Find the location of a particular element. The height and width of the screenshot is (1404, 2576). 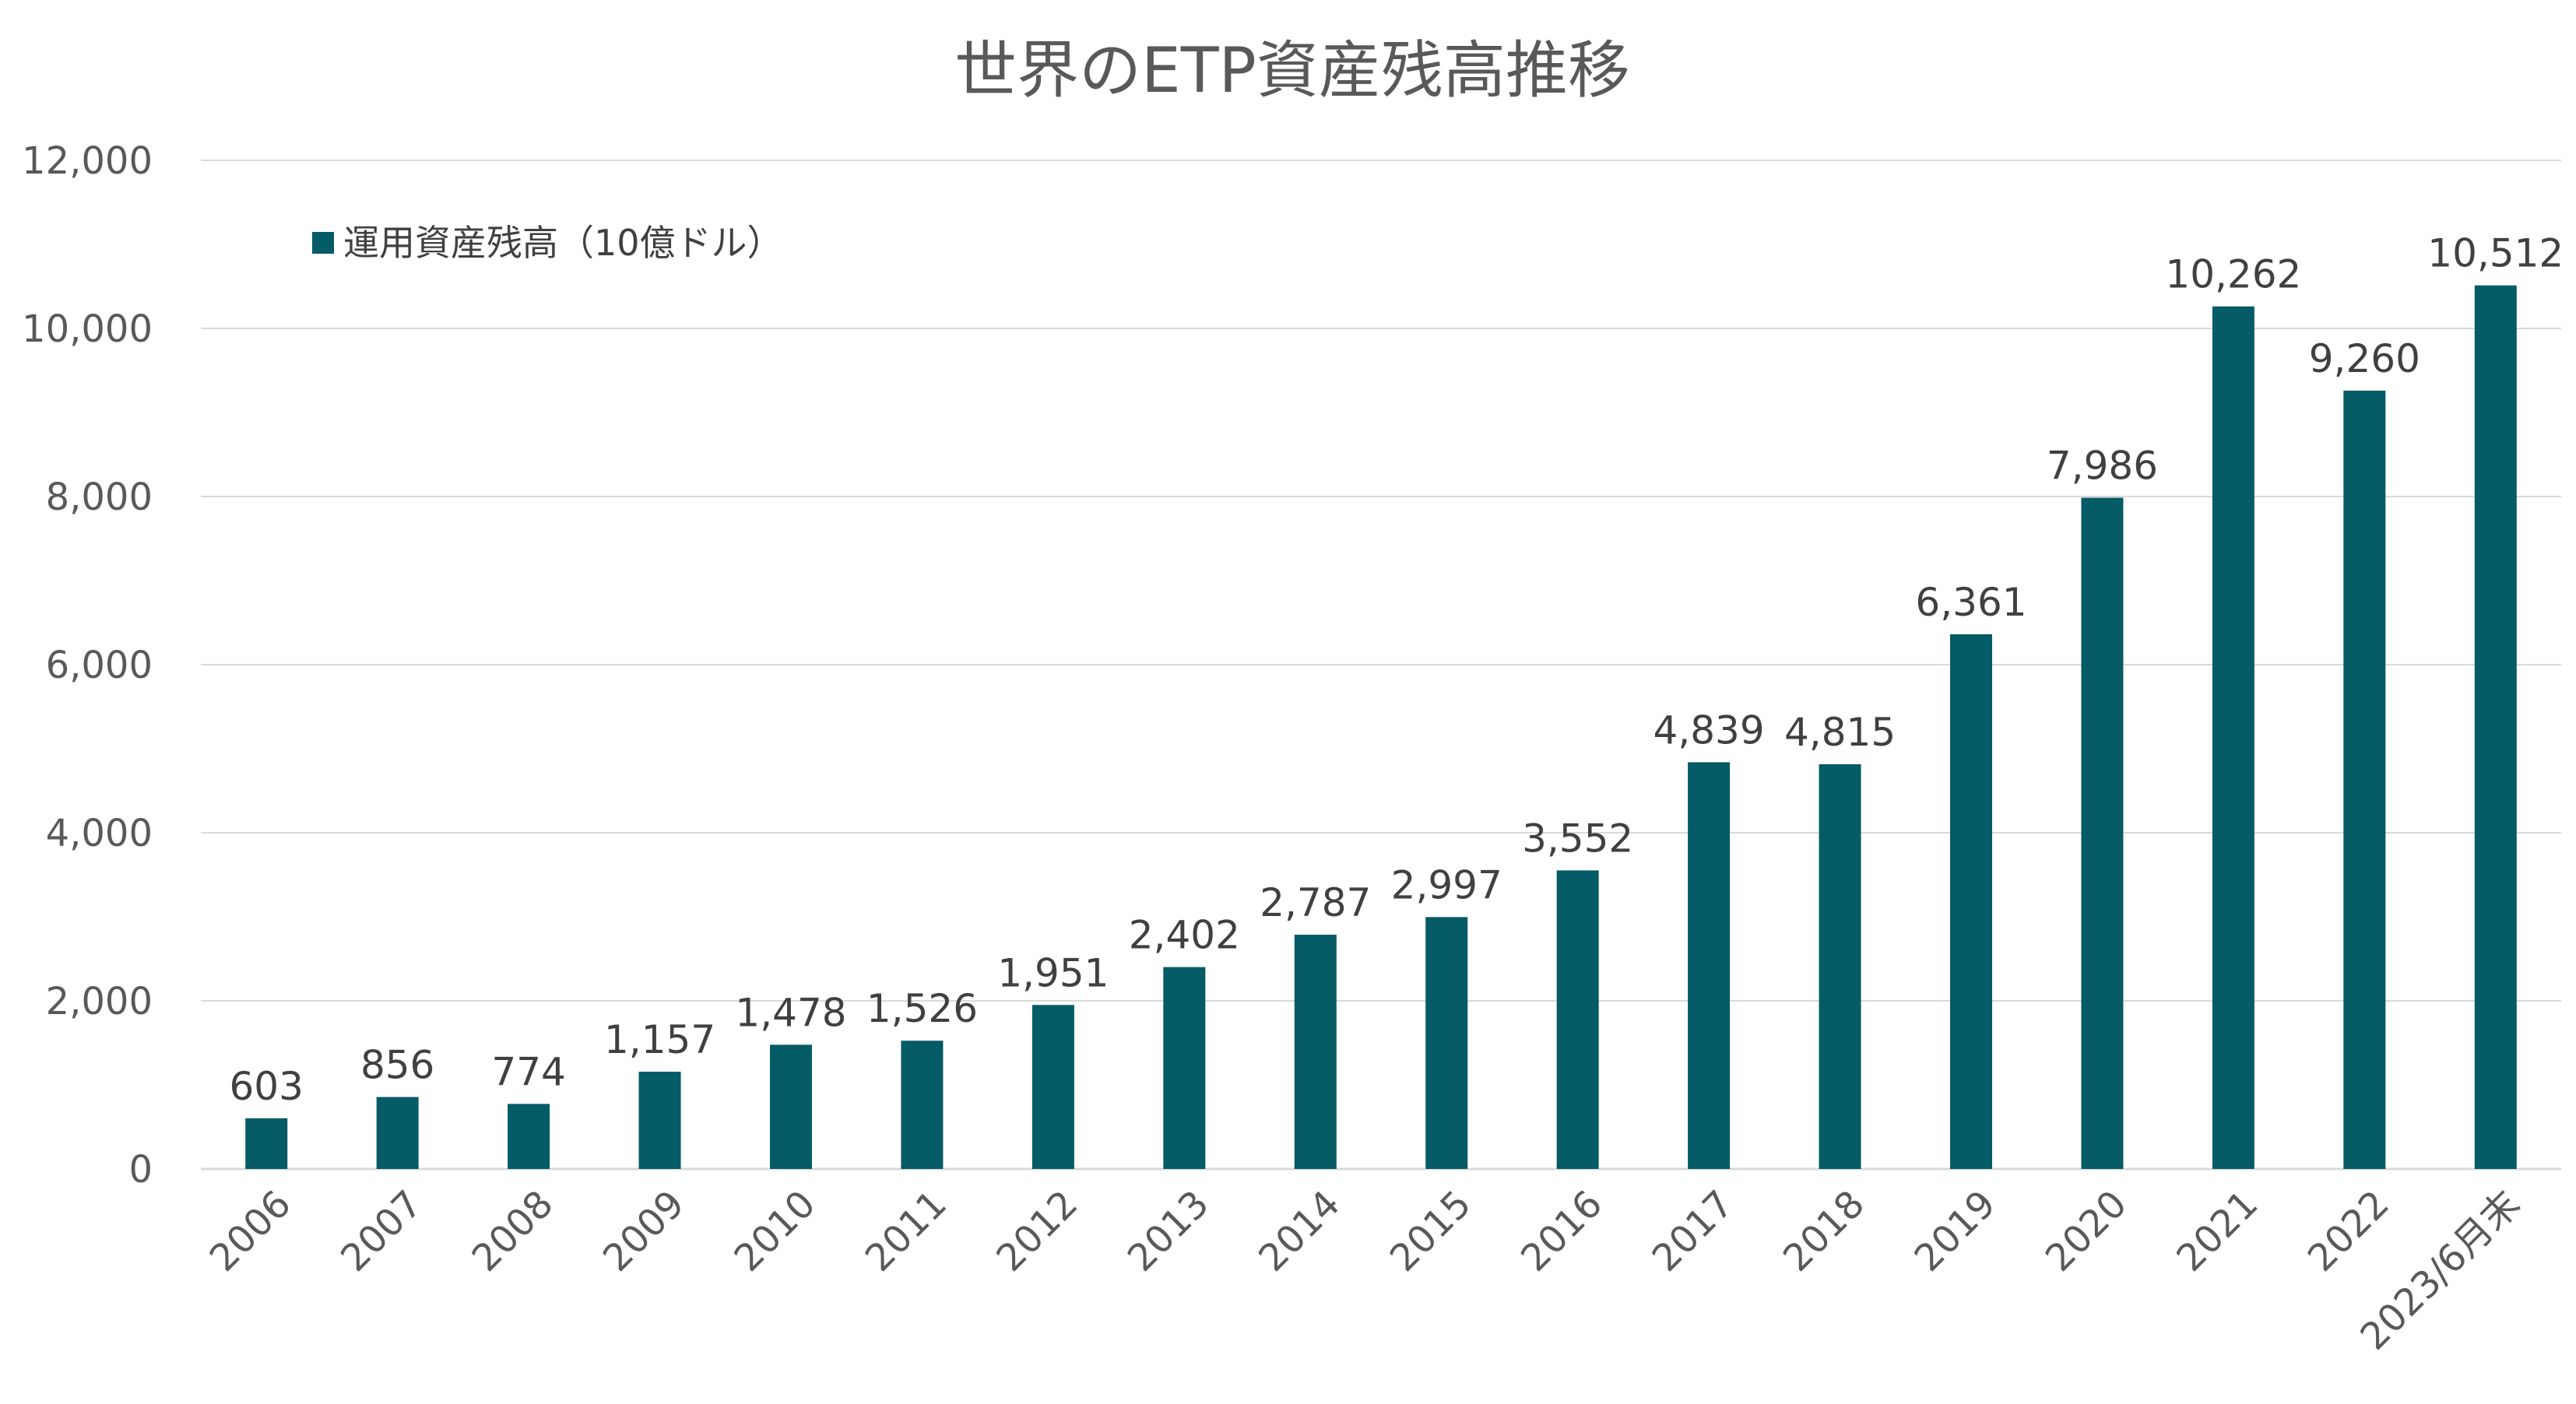

x-tick-label: 2010 is located at coordinates (775, 1231).